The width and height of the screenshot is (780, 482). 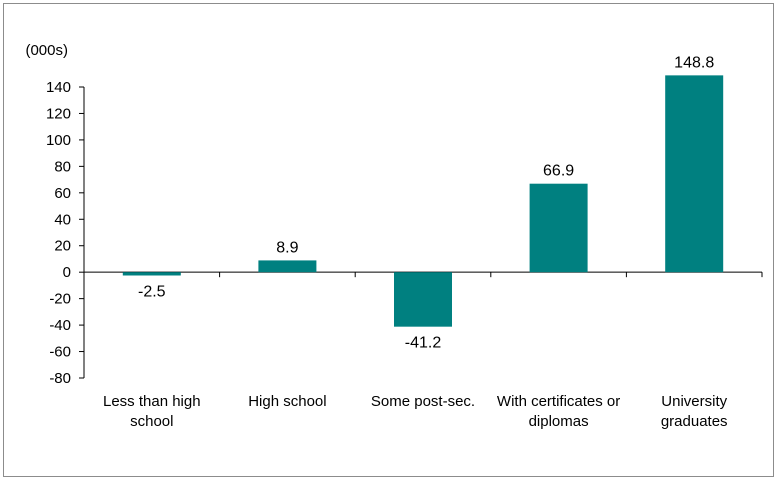 I want to click on category-label: school, so click(x=151, y=421).